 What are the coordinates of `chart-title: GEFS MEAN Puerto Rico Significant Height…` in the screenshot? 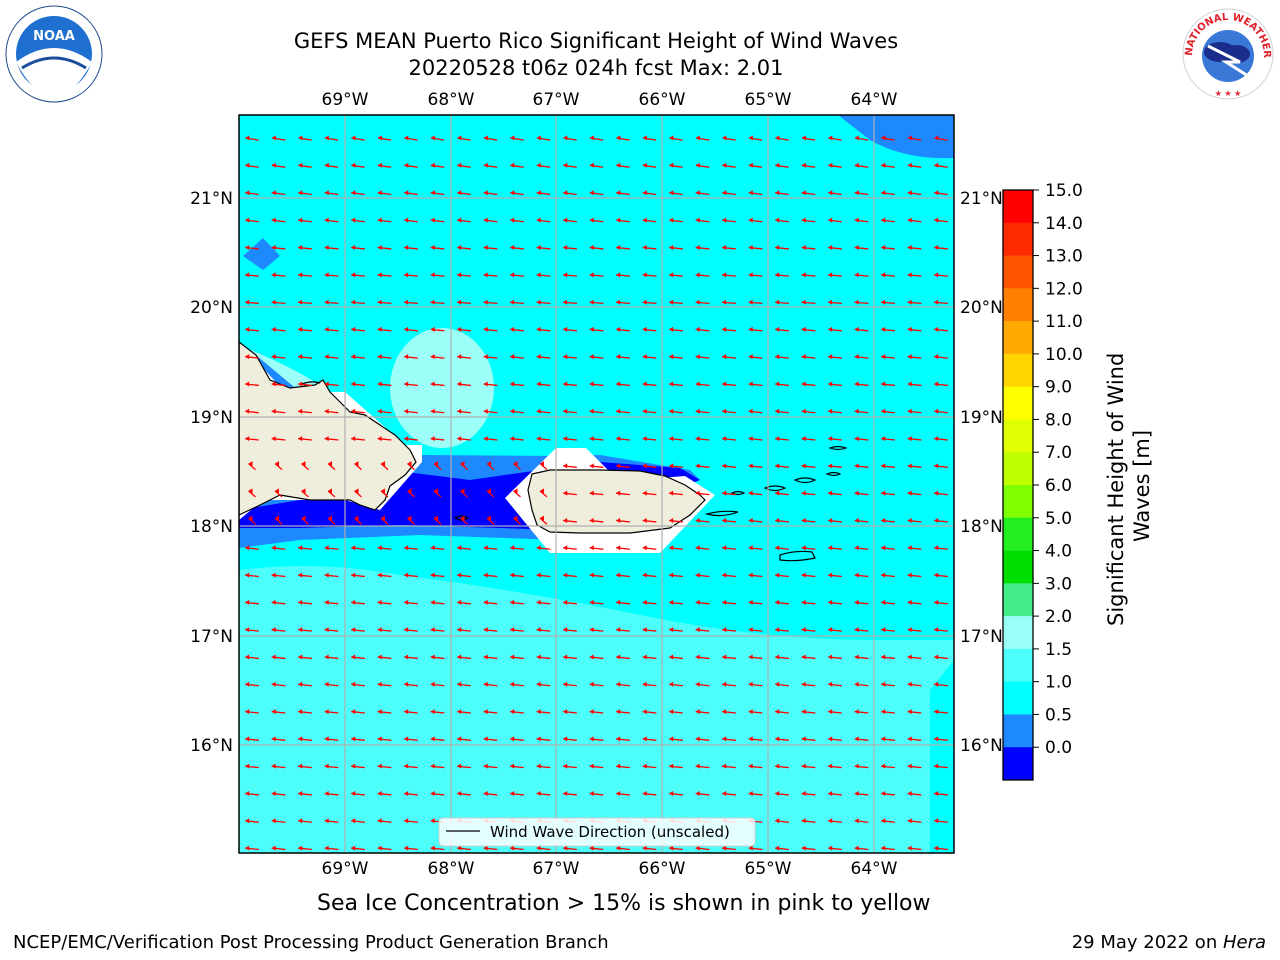 It's located at (596, 41).